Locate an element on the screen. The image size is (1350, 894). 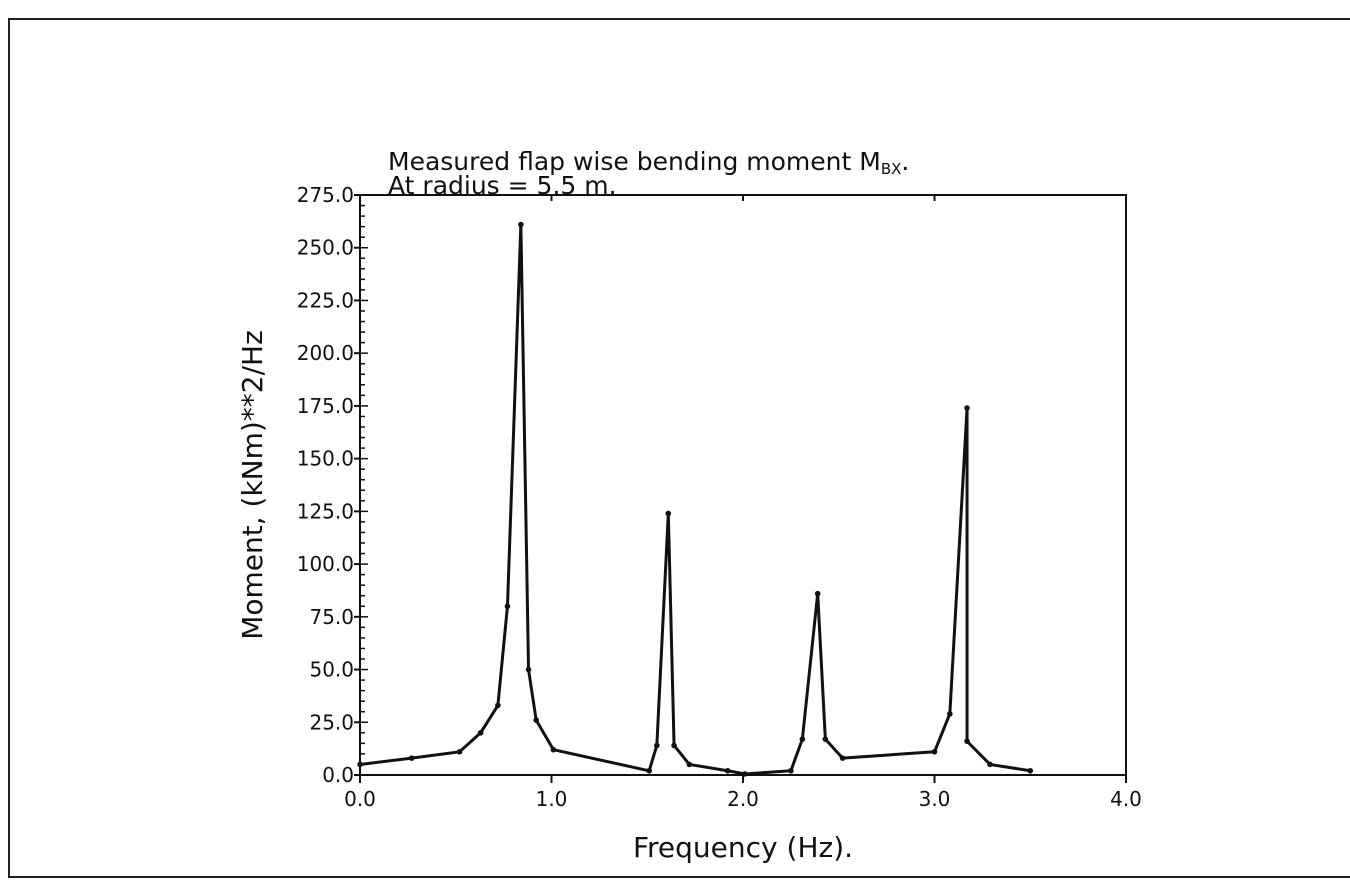
y-tick-label: 25.0 is located at coordinates (331, 722).